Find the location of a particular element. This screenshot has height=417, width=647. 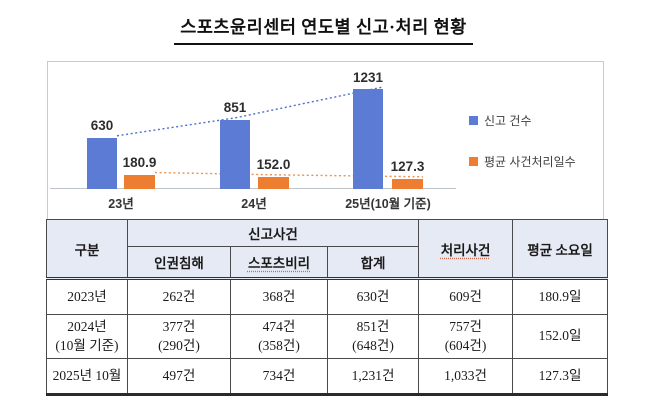

bar-value-label: 851 is located at coordinates (235, 108).